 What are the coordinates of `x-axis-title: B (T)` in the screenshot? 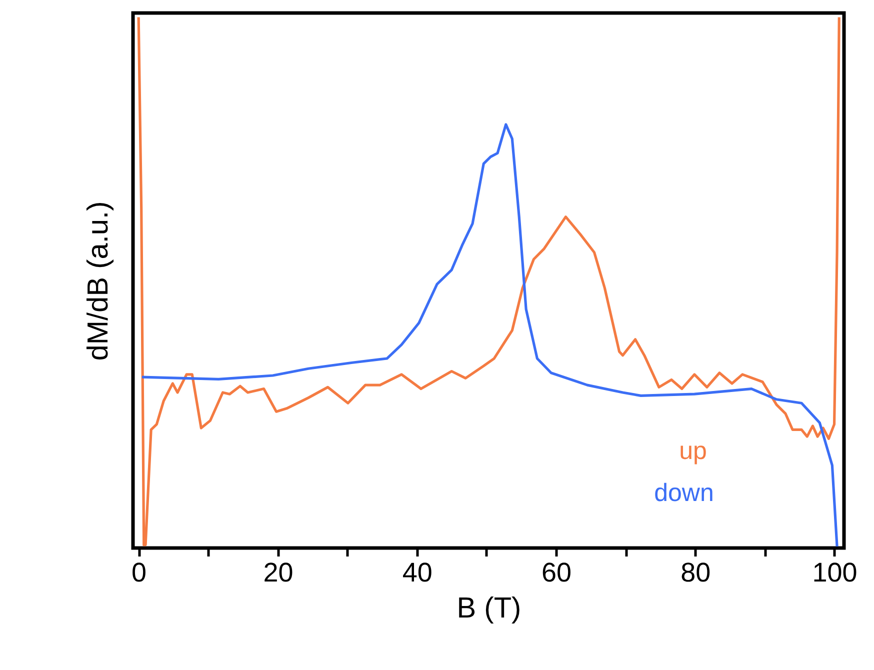 It's located at (489, 608).